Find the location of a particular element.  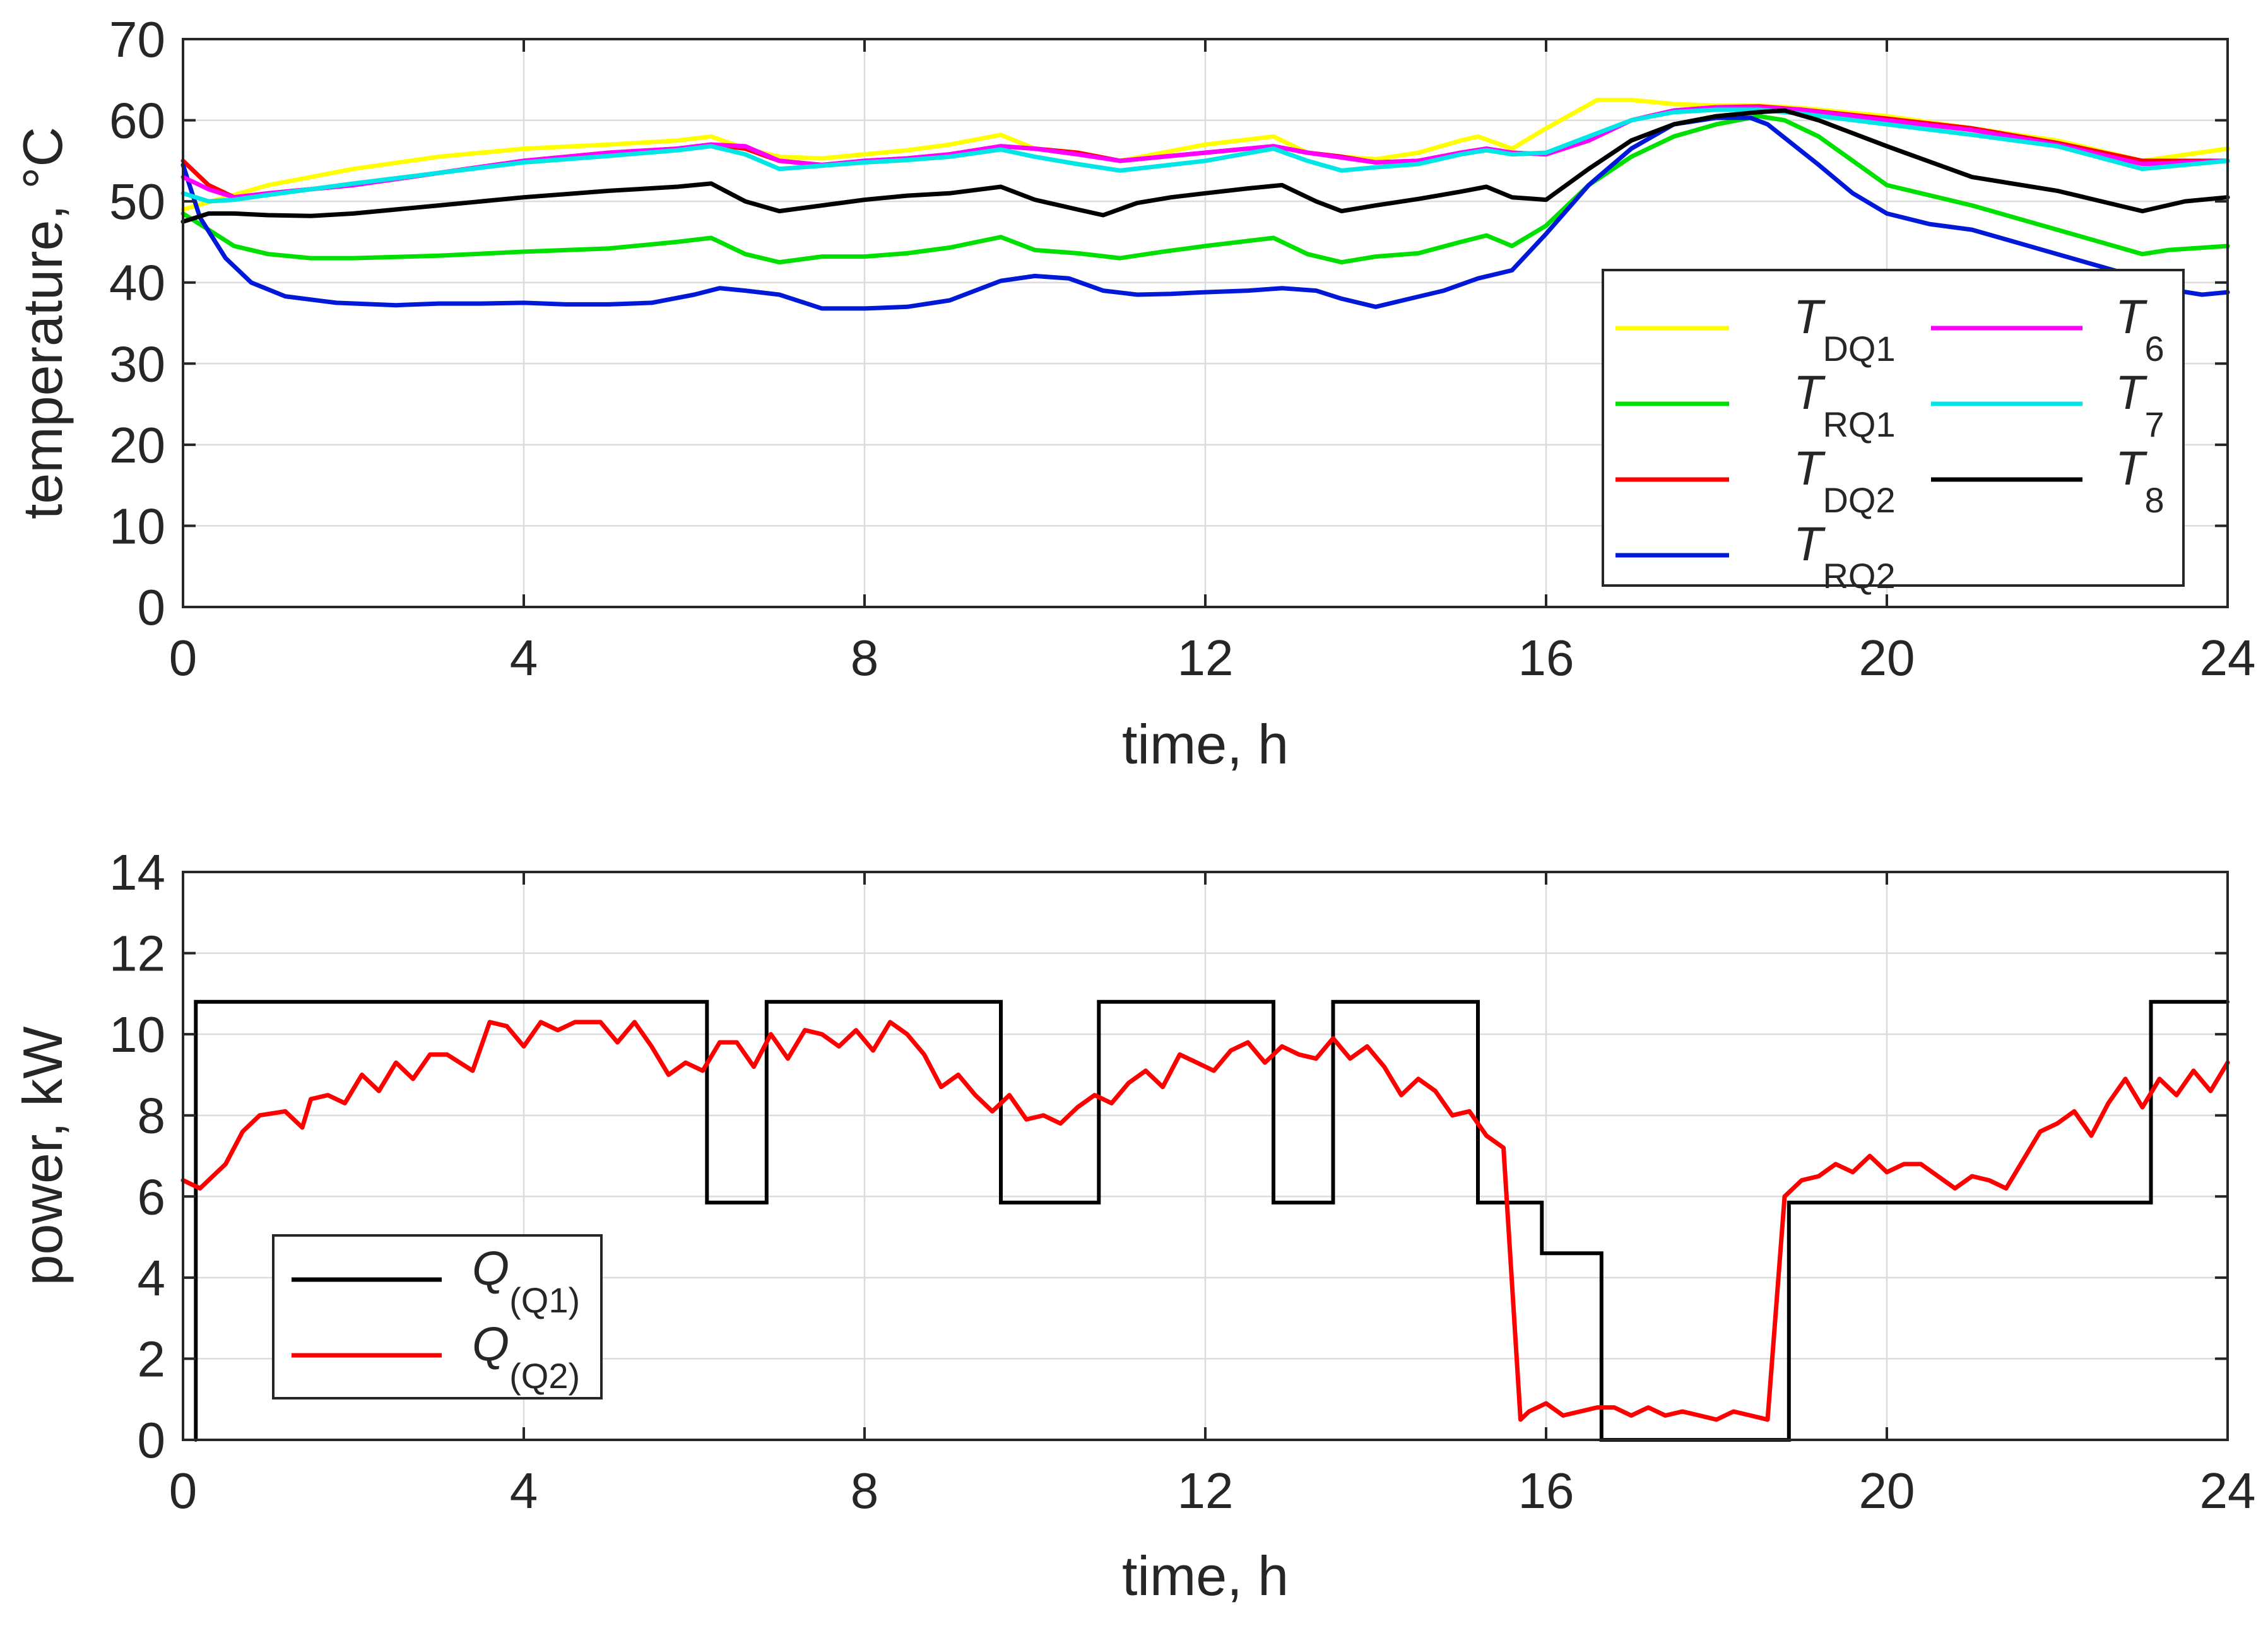

power-y-tick-label: 4 is located at coordinates (152, 1278).